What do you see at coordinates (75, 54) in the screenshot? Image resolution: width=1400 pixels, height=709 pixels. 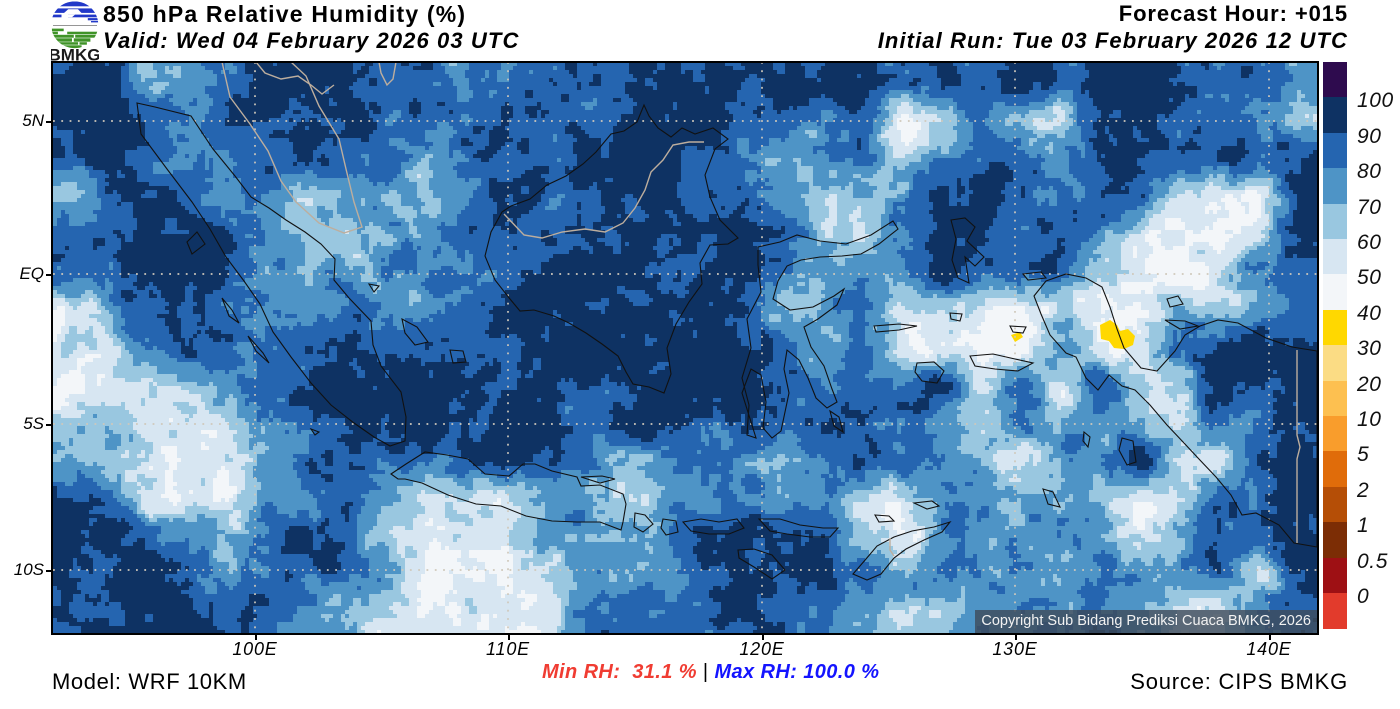 I see `svg-text: BMKG` at bounding box center [75, 54].